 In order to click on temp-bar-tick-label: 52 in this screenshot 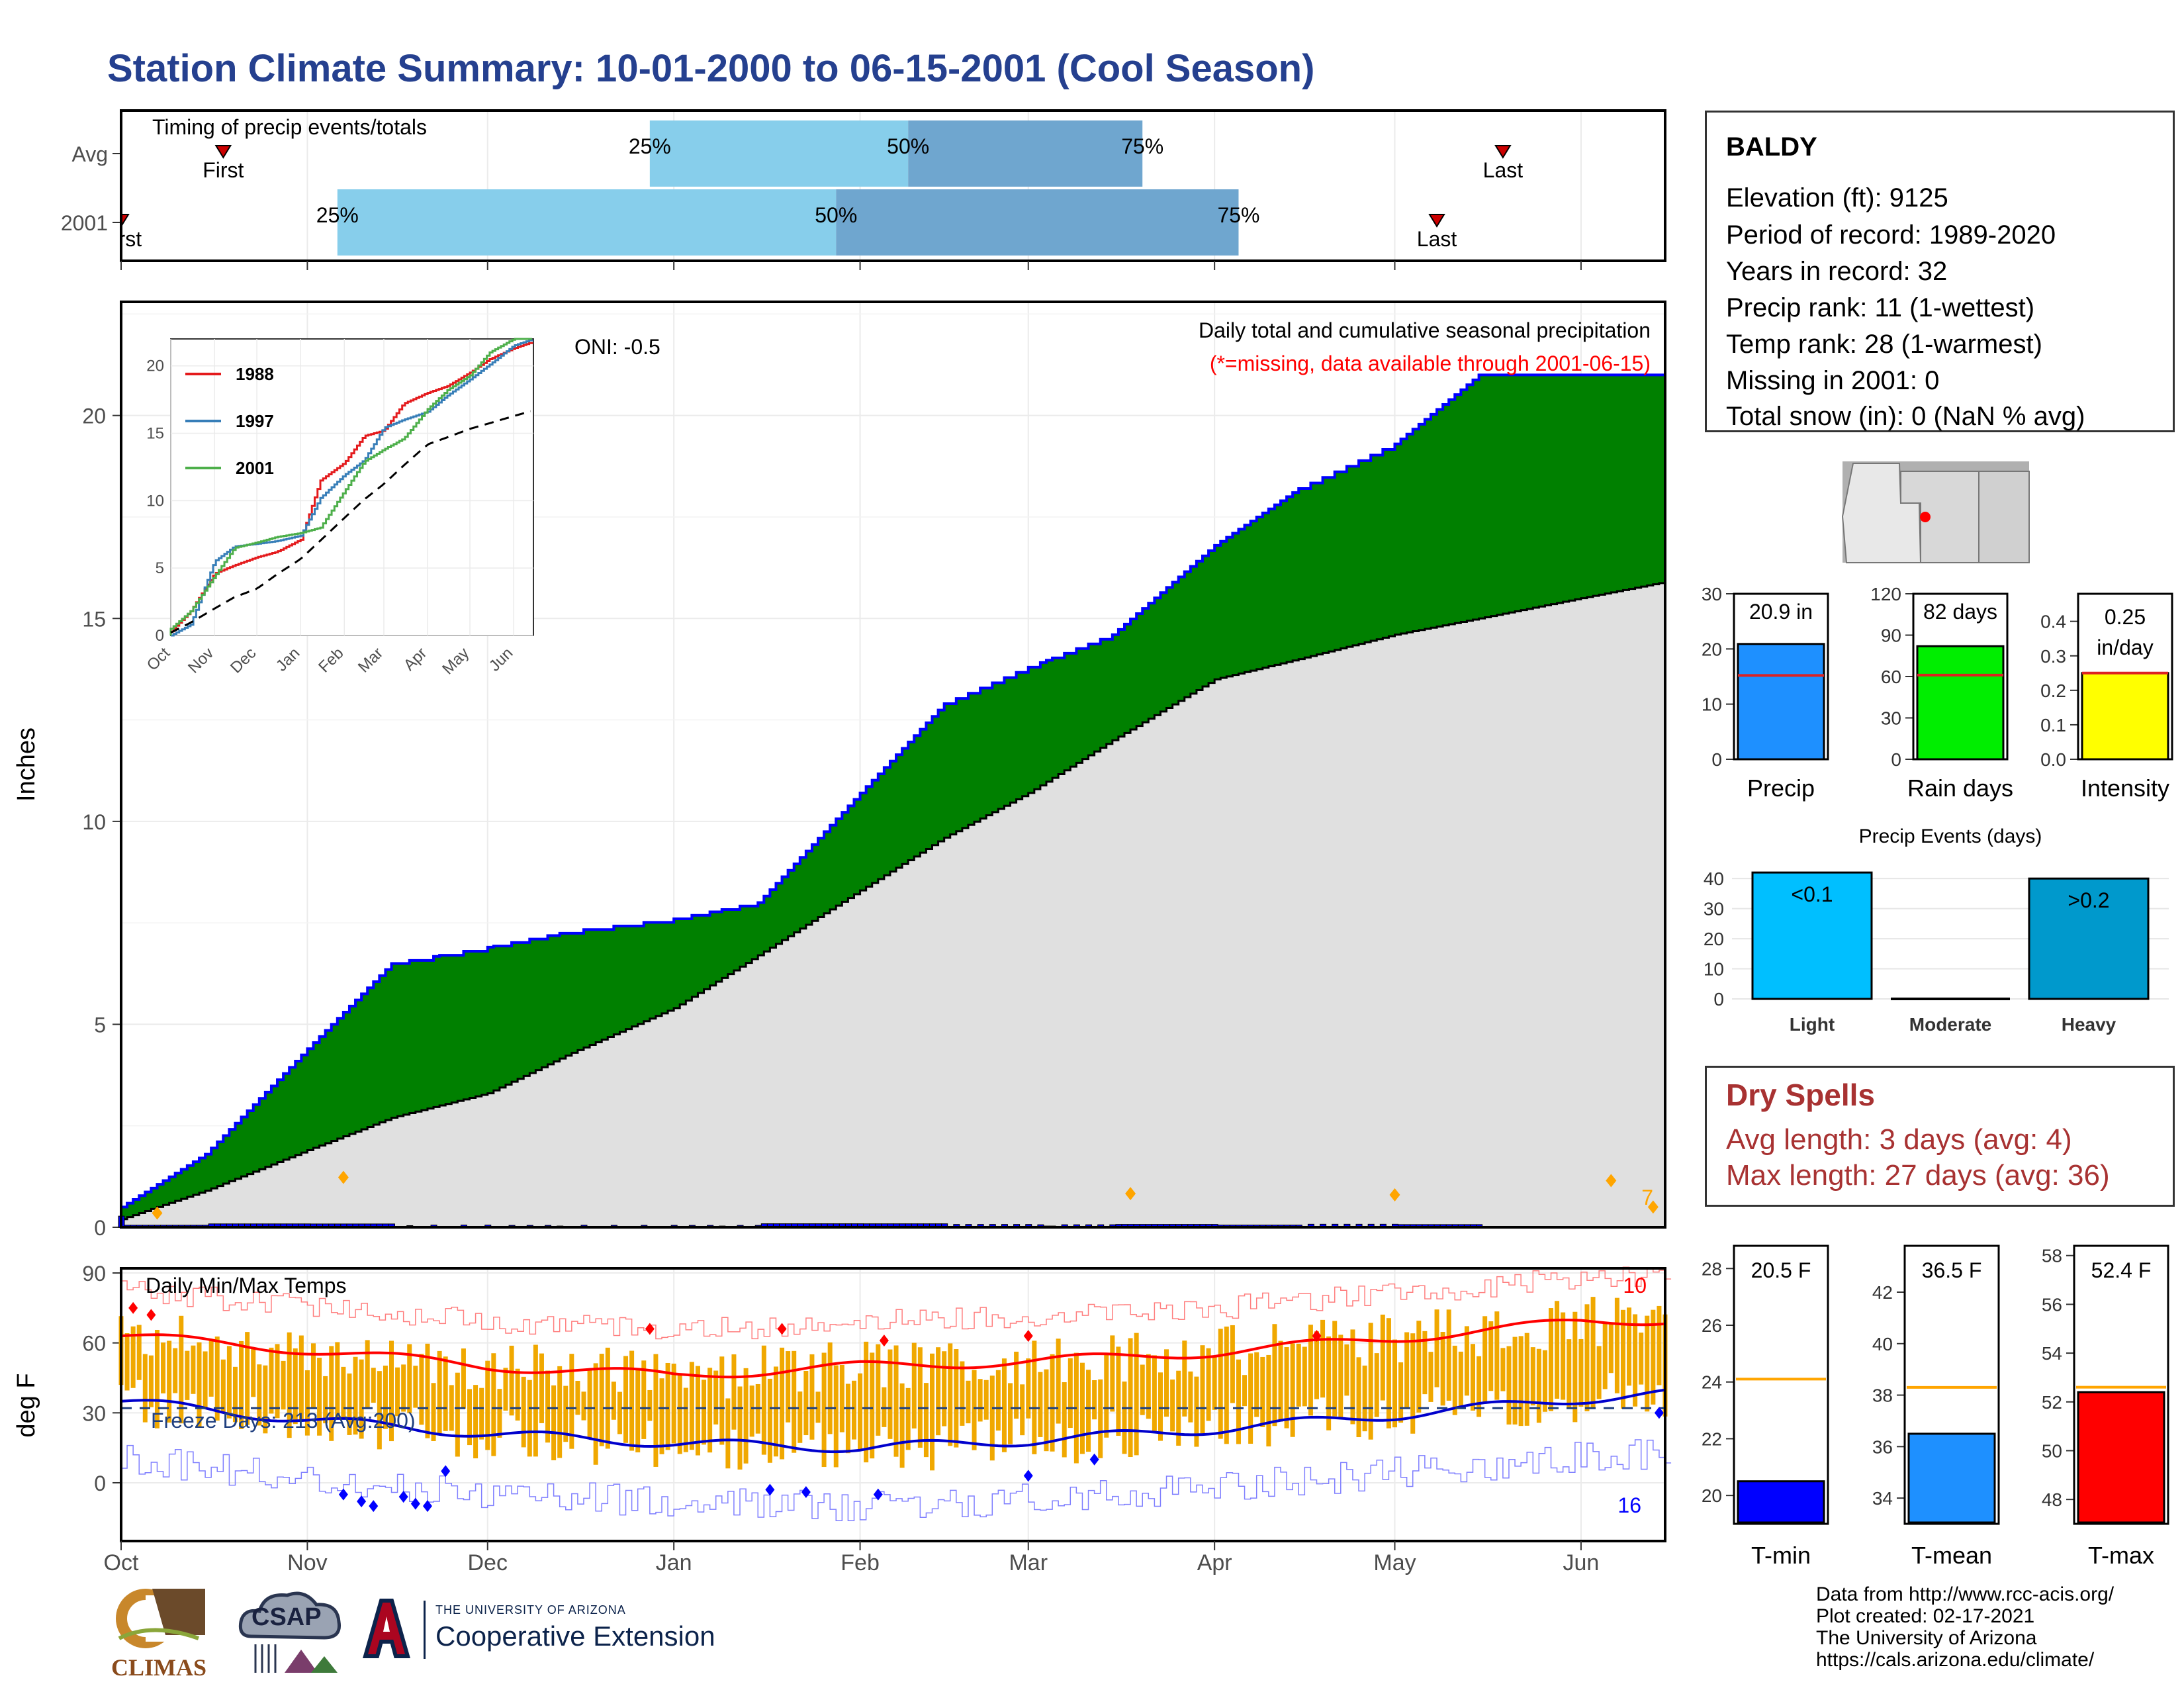, I will do `click(2052, 1402)`.